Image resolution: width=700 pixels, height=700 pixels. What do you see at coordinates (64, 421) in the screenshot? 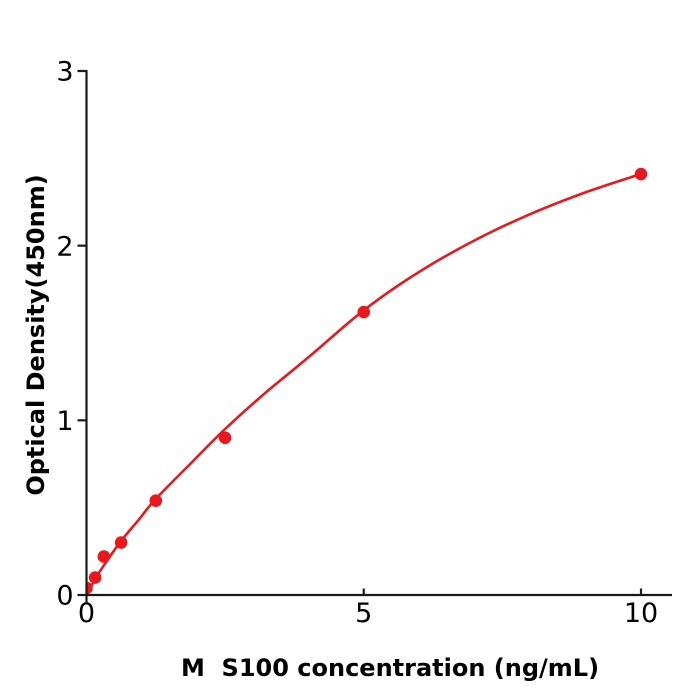
I see `y-tick-label: 1` at bounding box center [64, 421].